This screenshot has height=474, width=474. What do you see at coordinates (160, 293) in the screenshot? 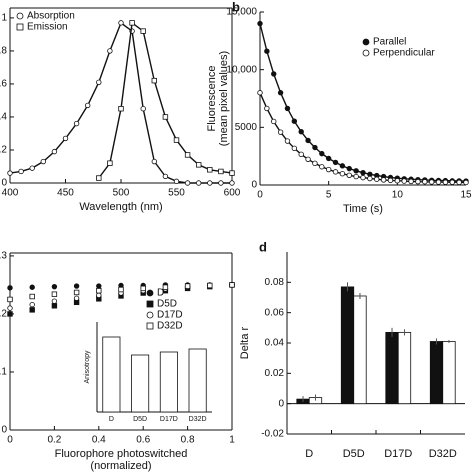
I see `legend-label: D` at bounding box center [160, 293].